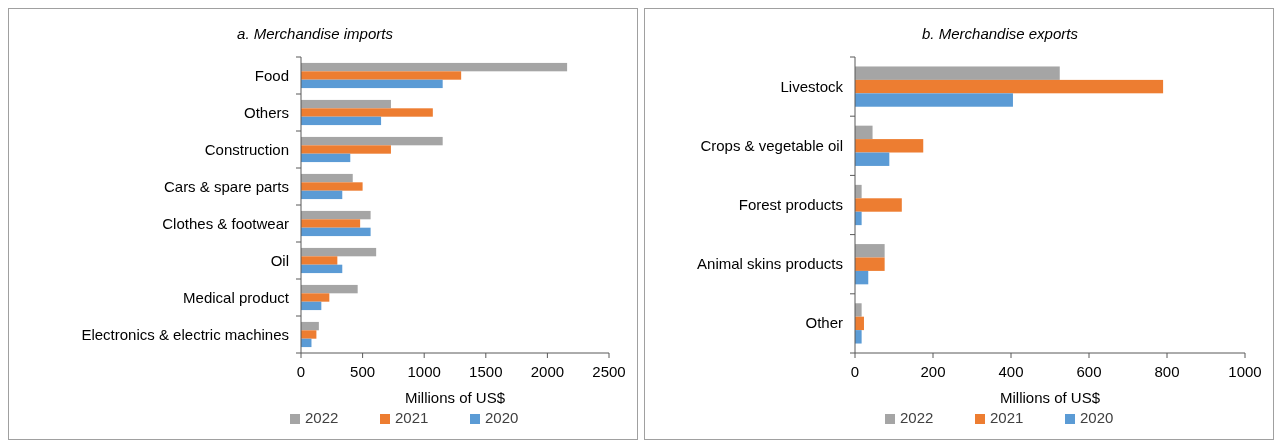  What do you see at coordinates (236, 297) in the screenshot?
I see `y-tick-label: Medical product` at bounding box center [236, 297].